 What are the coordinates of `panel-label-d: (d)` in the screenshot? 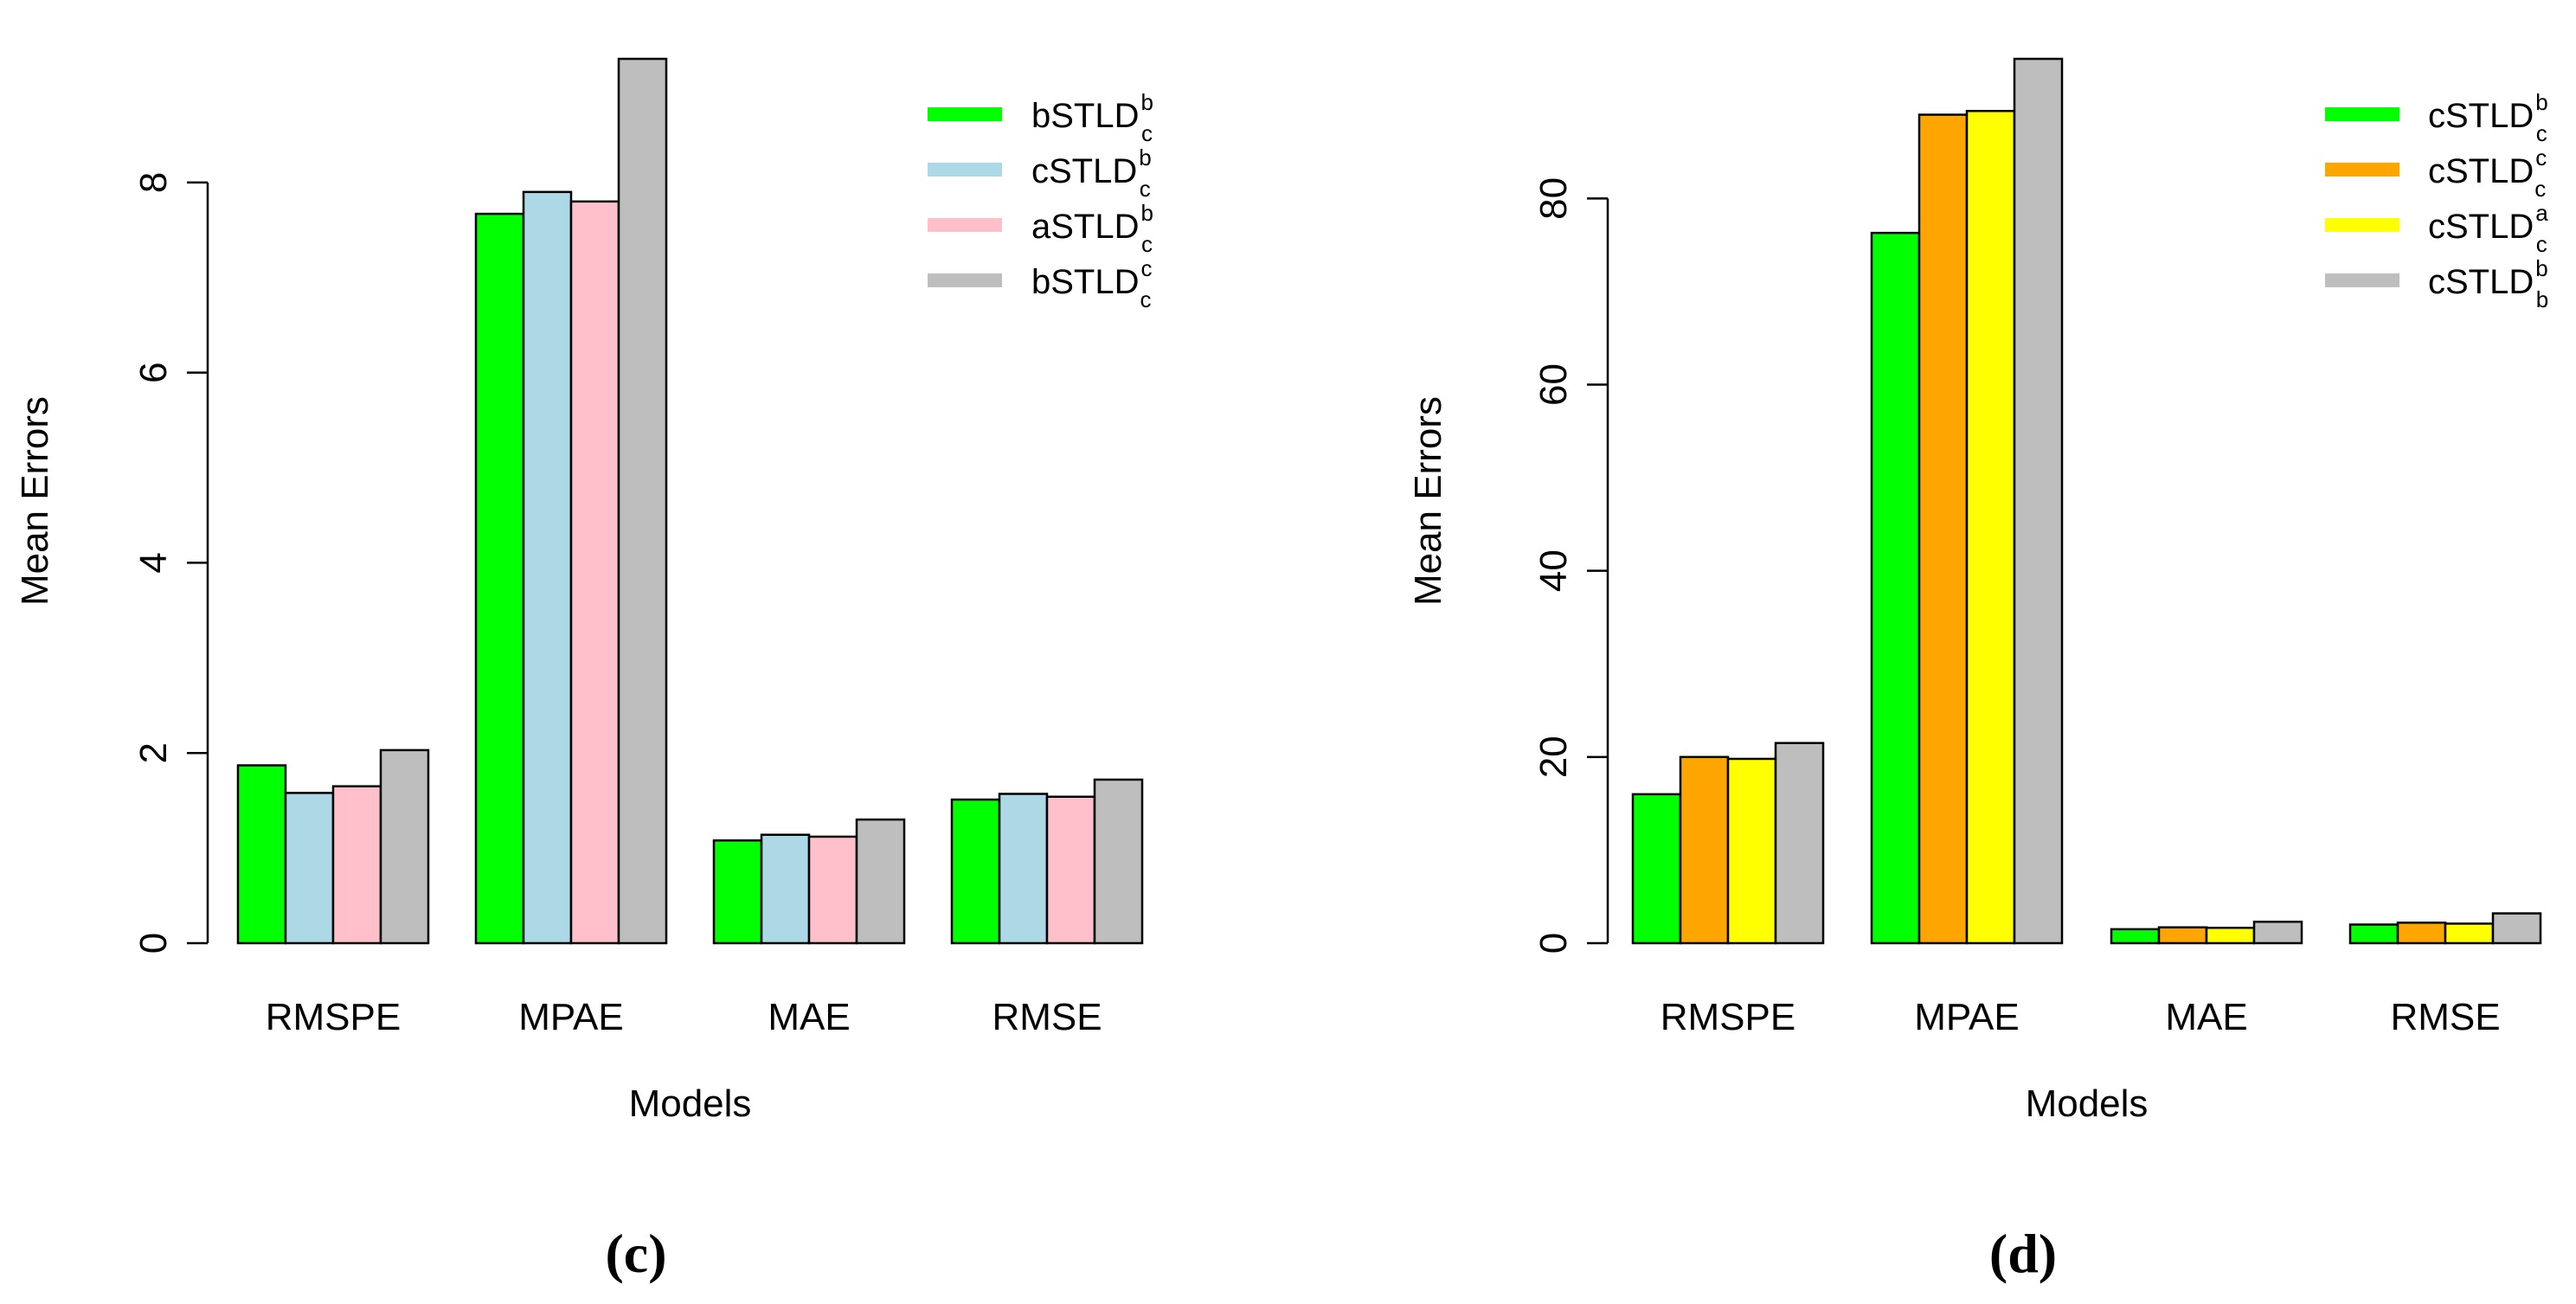 It's located at (2023, 1253).